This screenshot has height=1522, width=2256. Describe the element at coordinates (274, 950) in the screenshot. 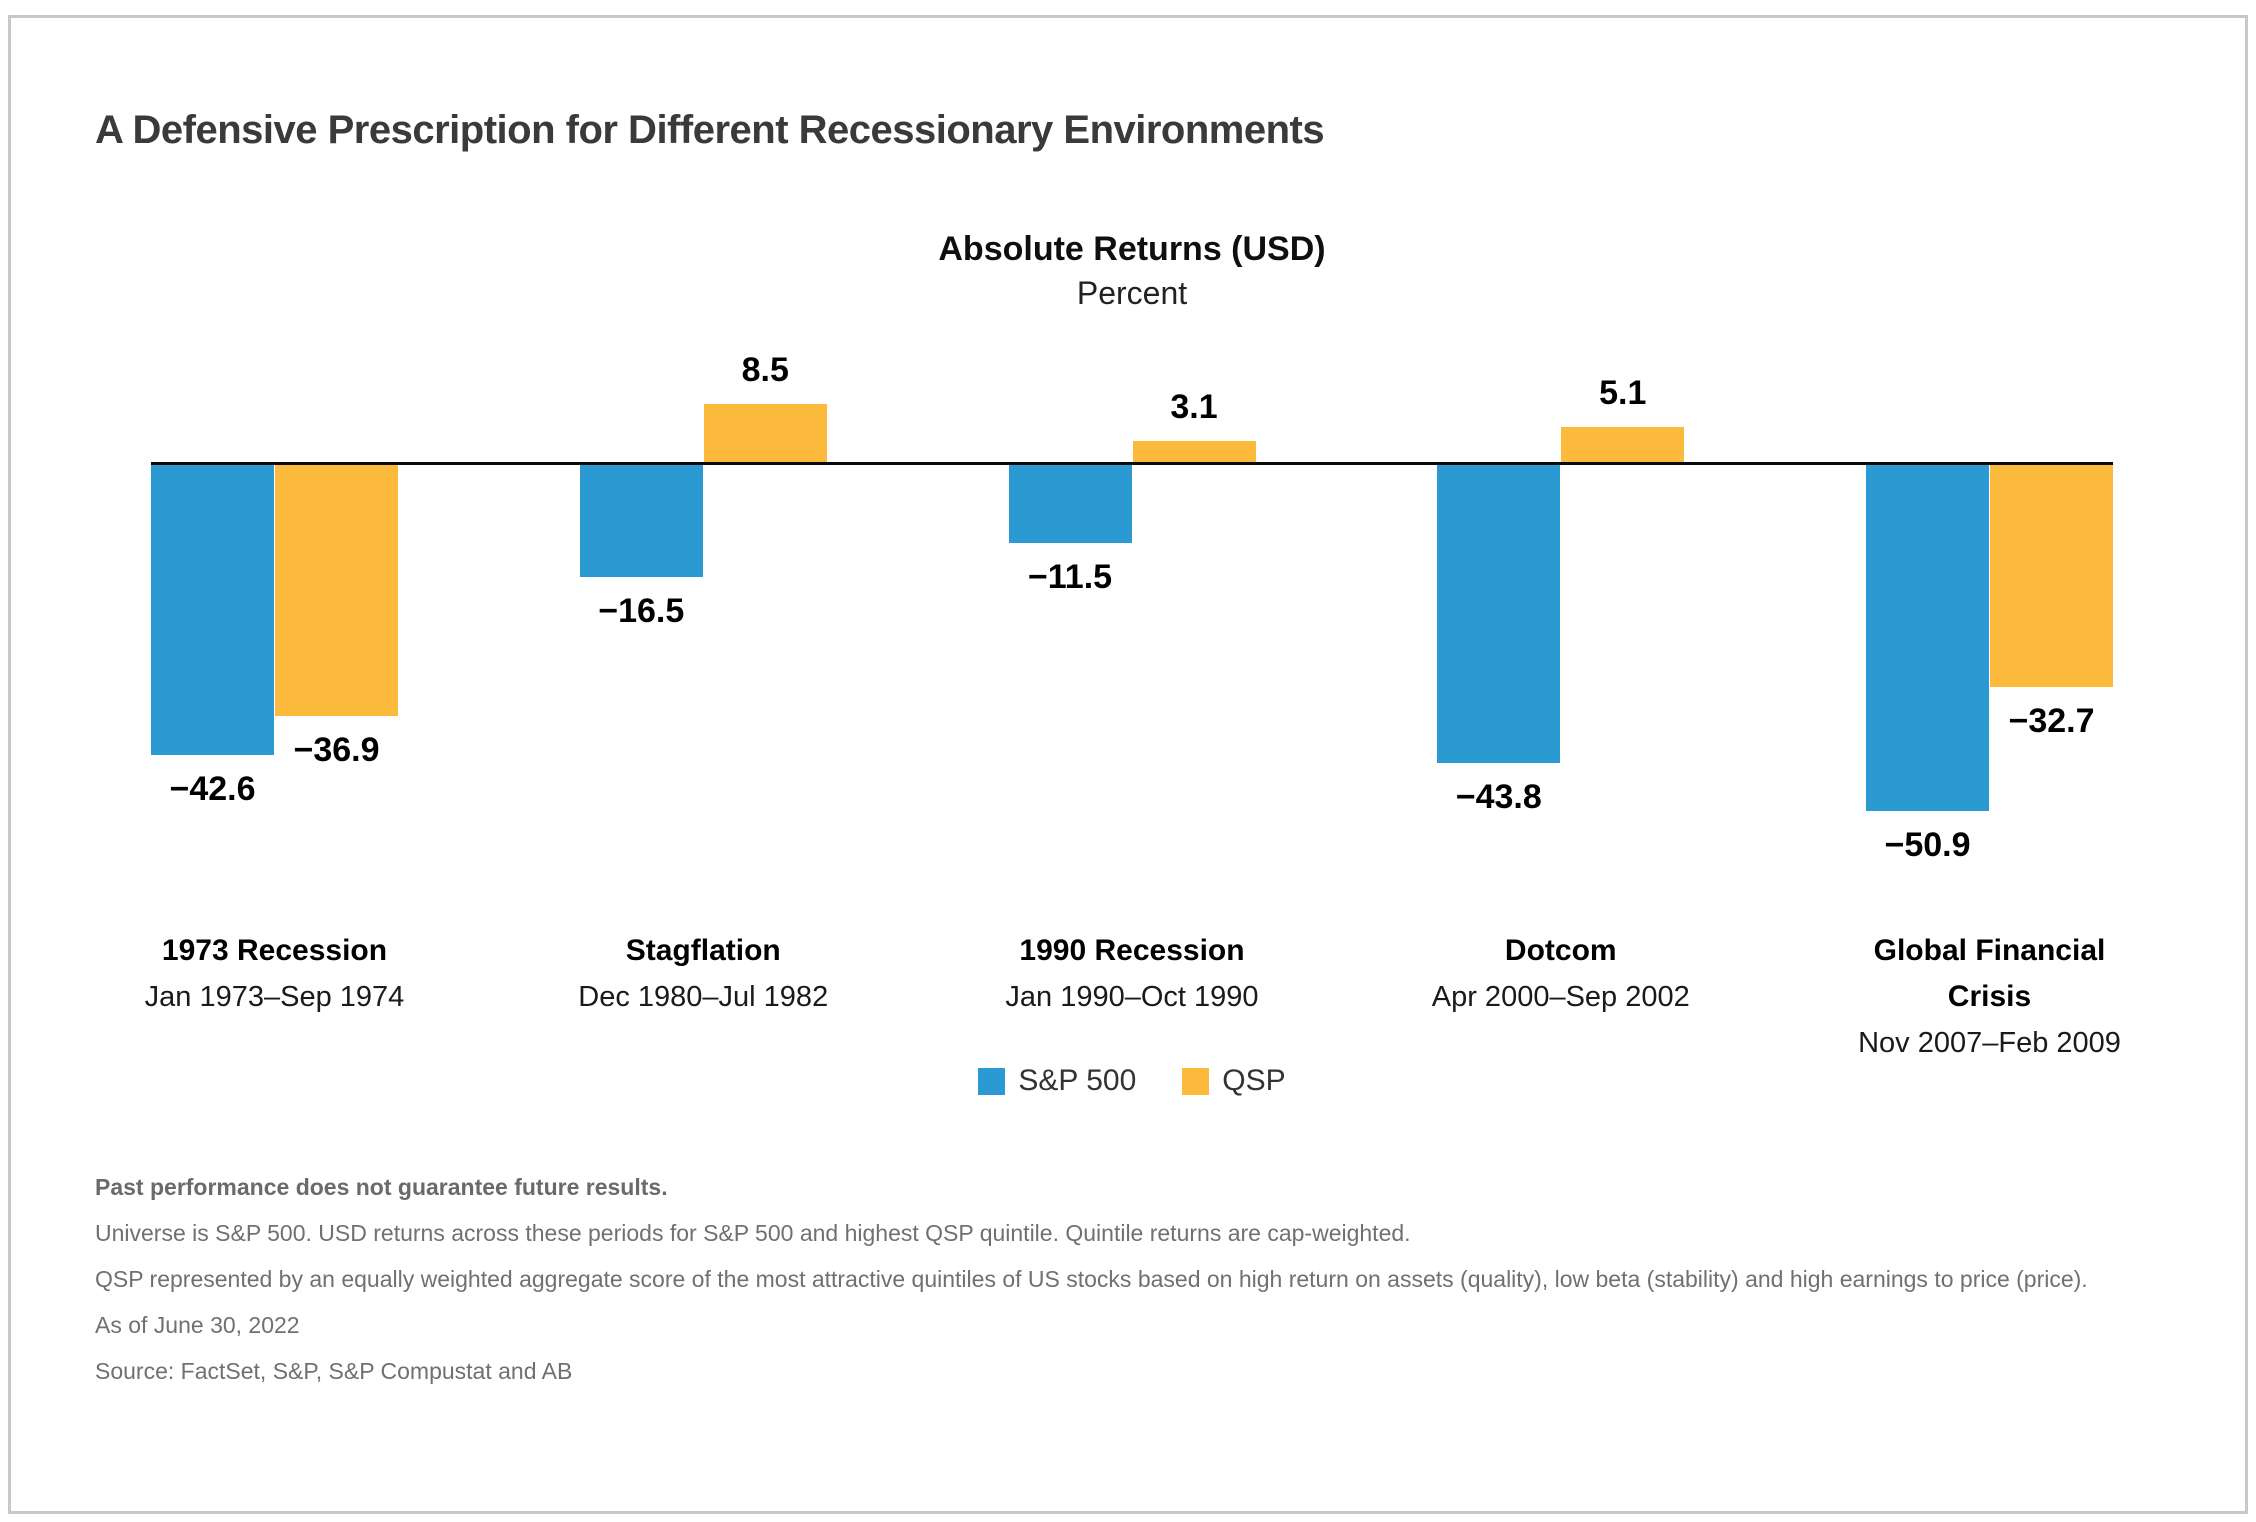

I see `category-name: 1973 Recession` at that location.